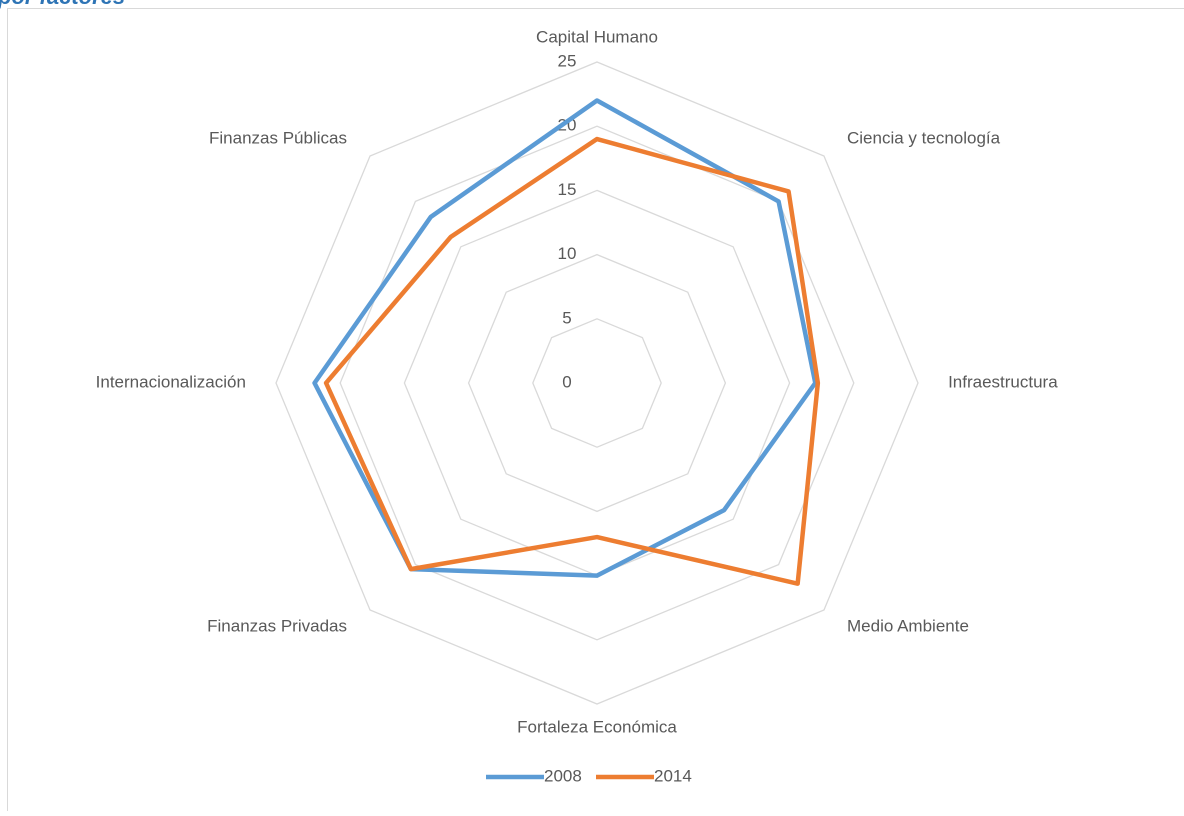  Describe the element at coordinates (597, 727) in the screenshot. I see `category-label: Fortaleza Económica` at that location.